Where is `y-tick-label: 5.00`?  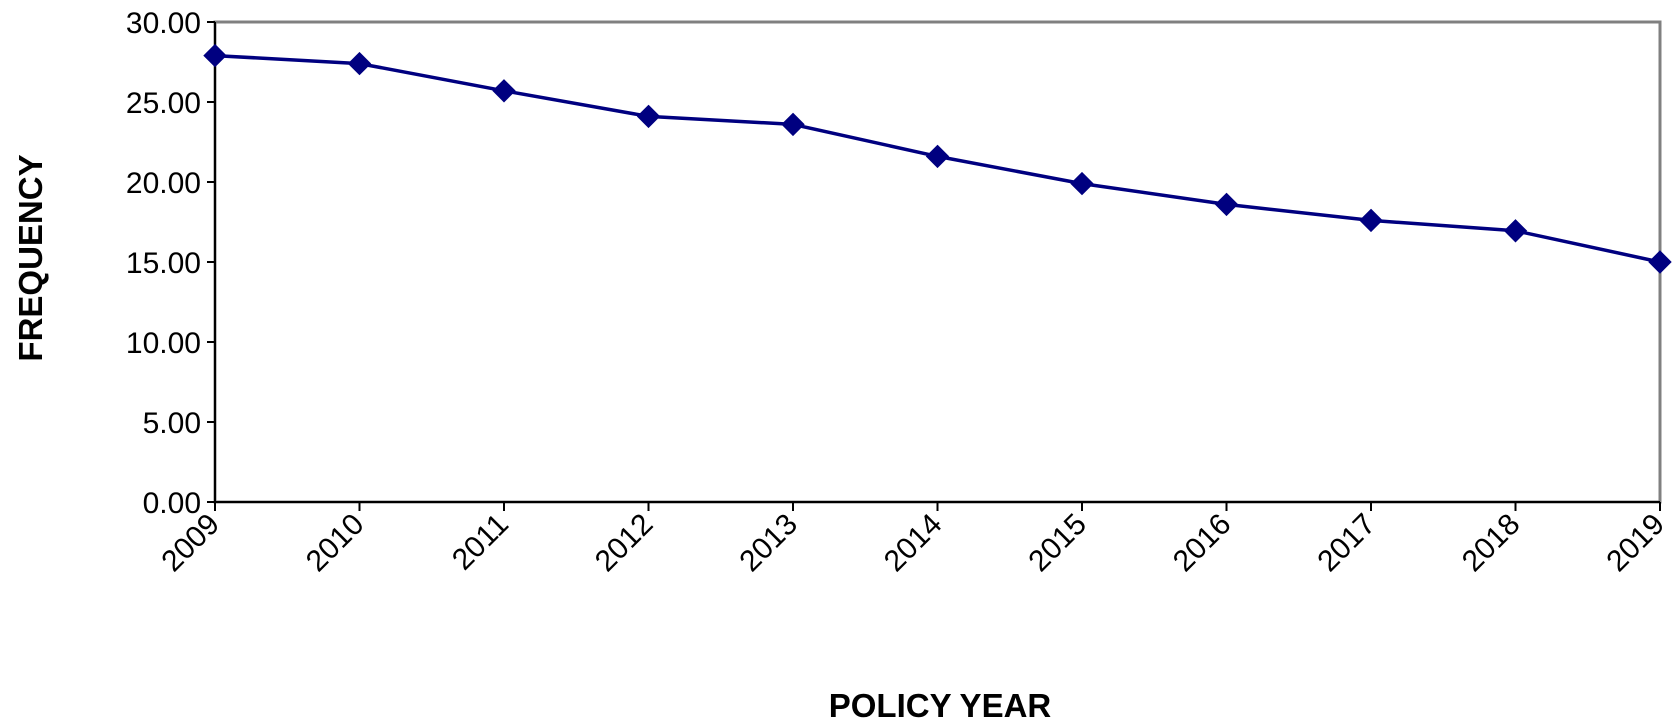
y-tick-label: 5.00 is located at coordinates (172, 423).